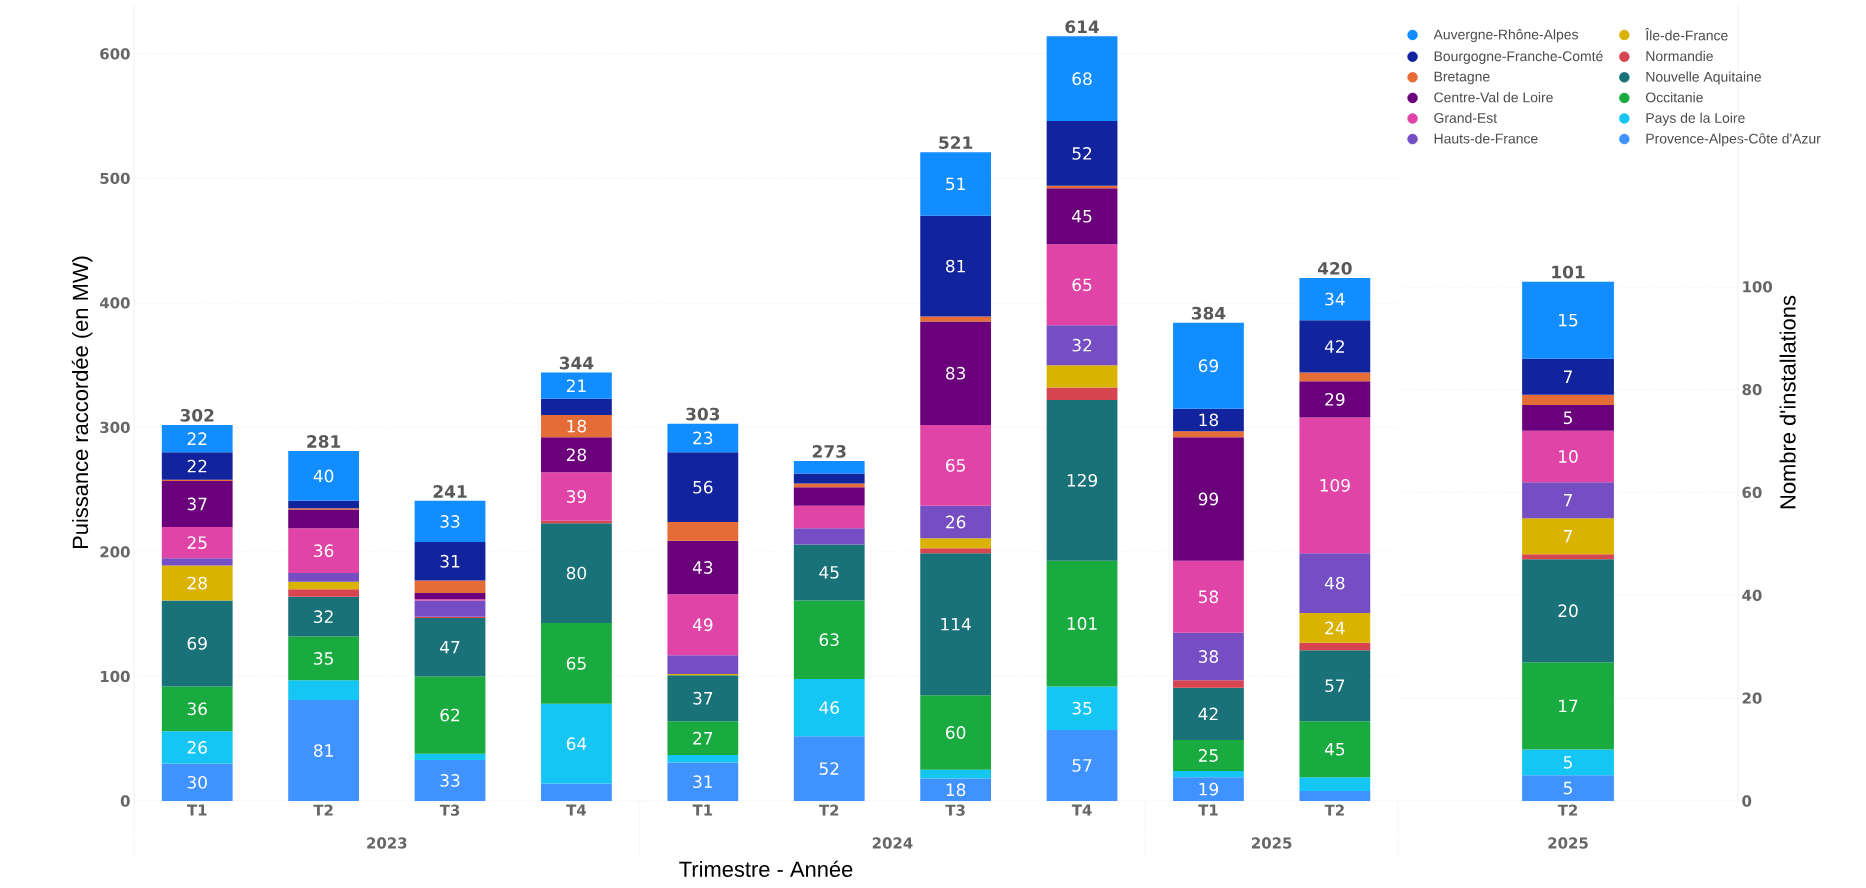  Describe the element at coordinates (956, 732) in the screenshot. I see `data-label: 60` at that location.